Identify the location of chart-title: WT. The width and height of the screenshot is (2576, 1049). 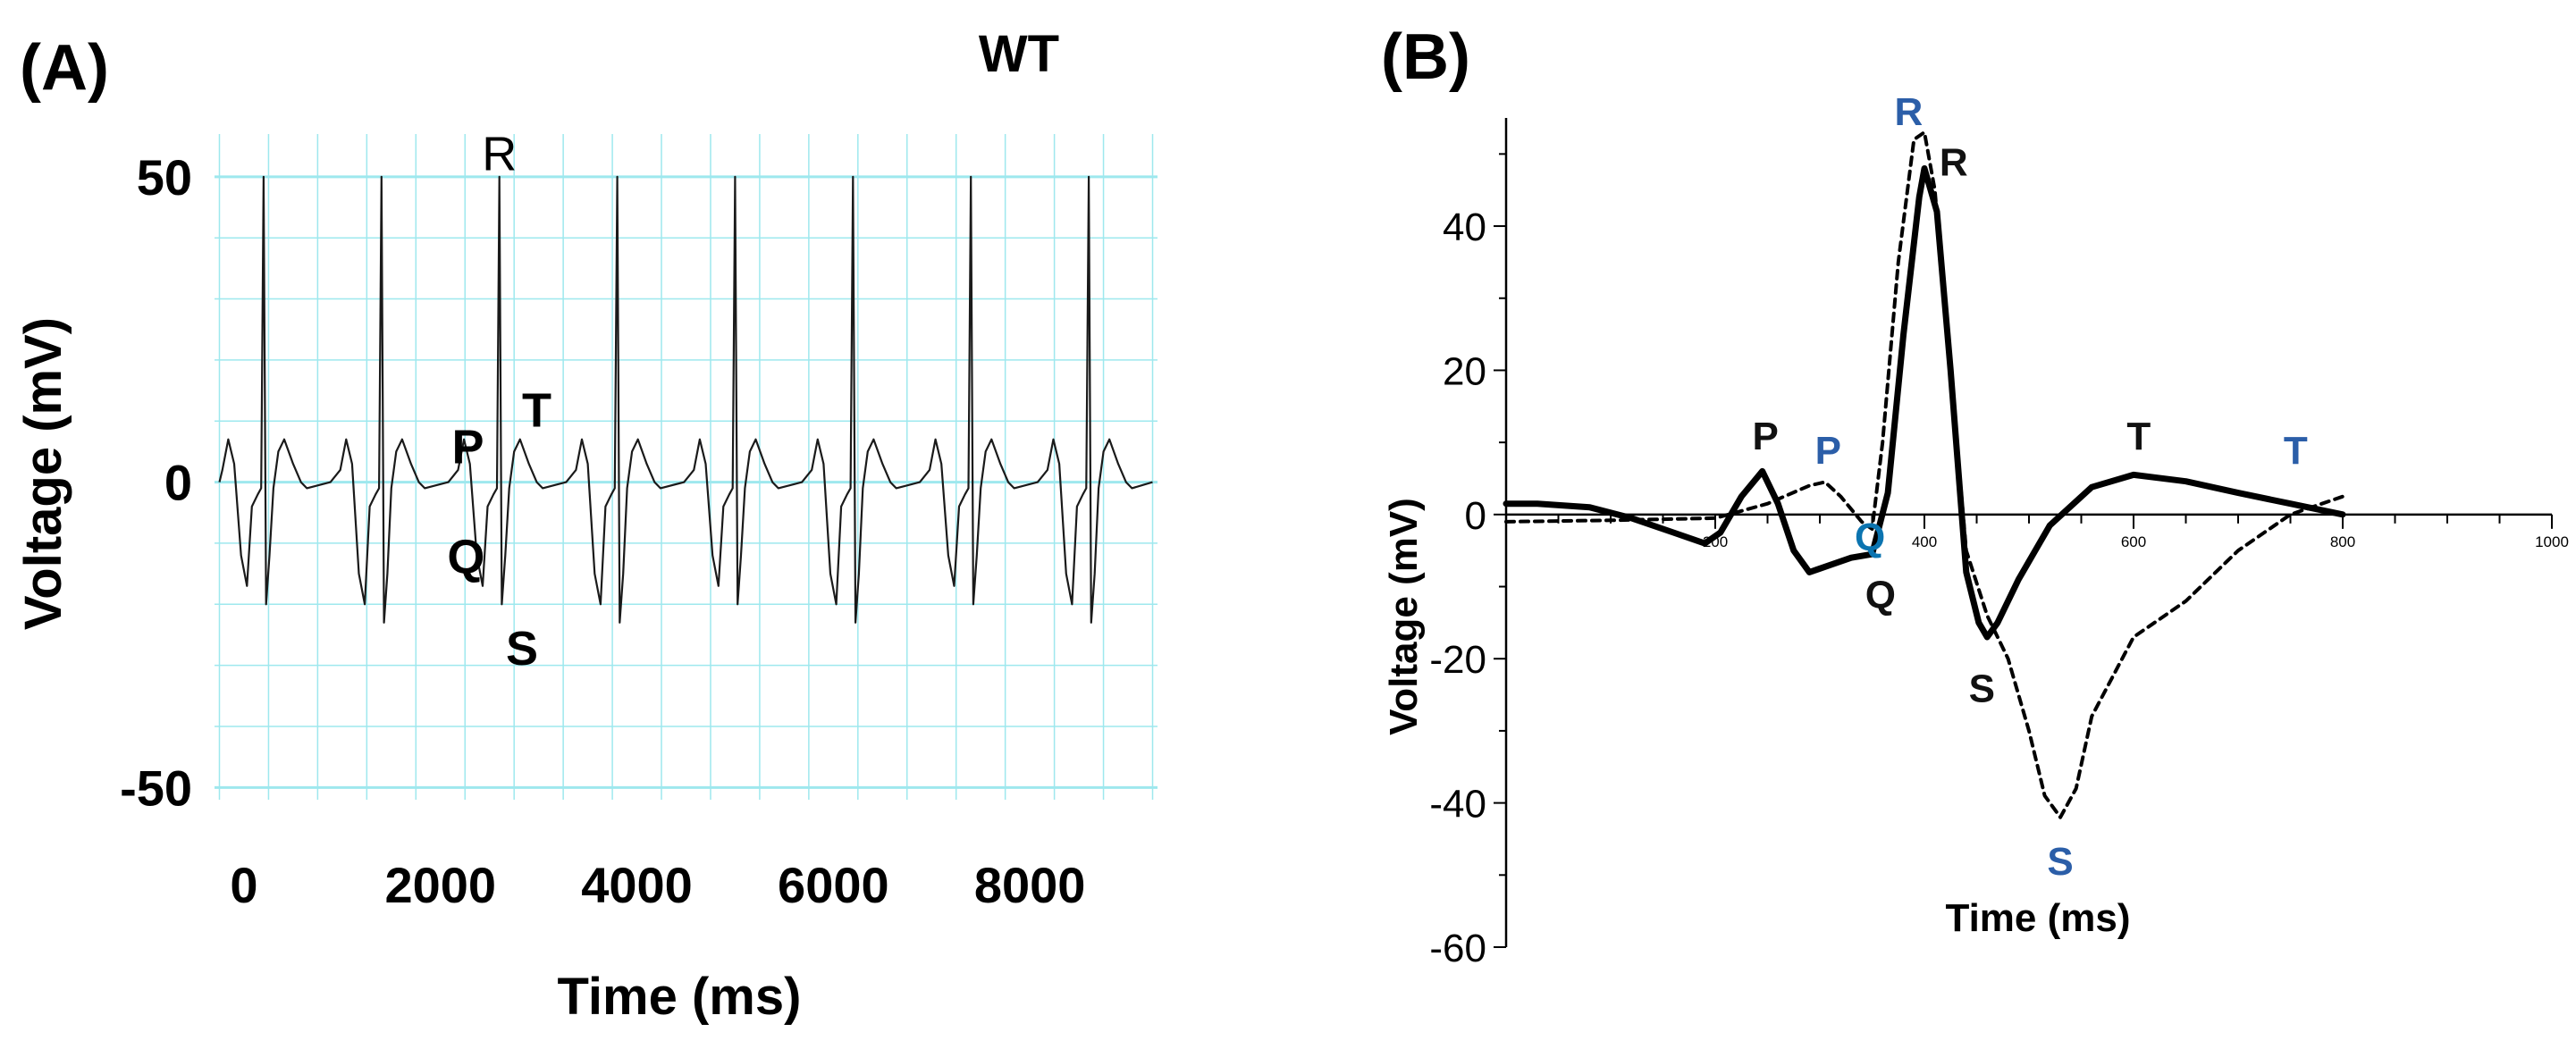
(1019, 54).